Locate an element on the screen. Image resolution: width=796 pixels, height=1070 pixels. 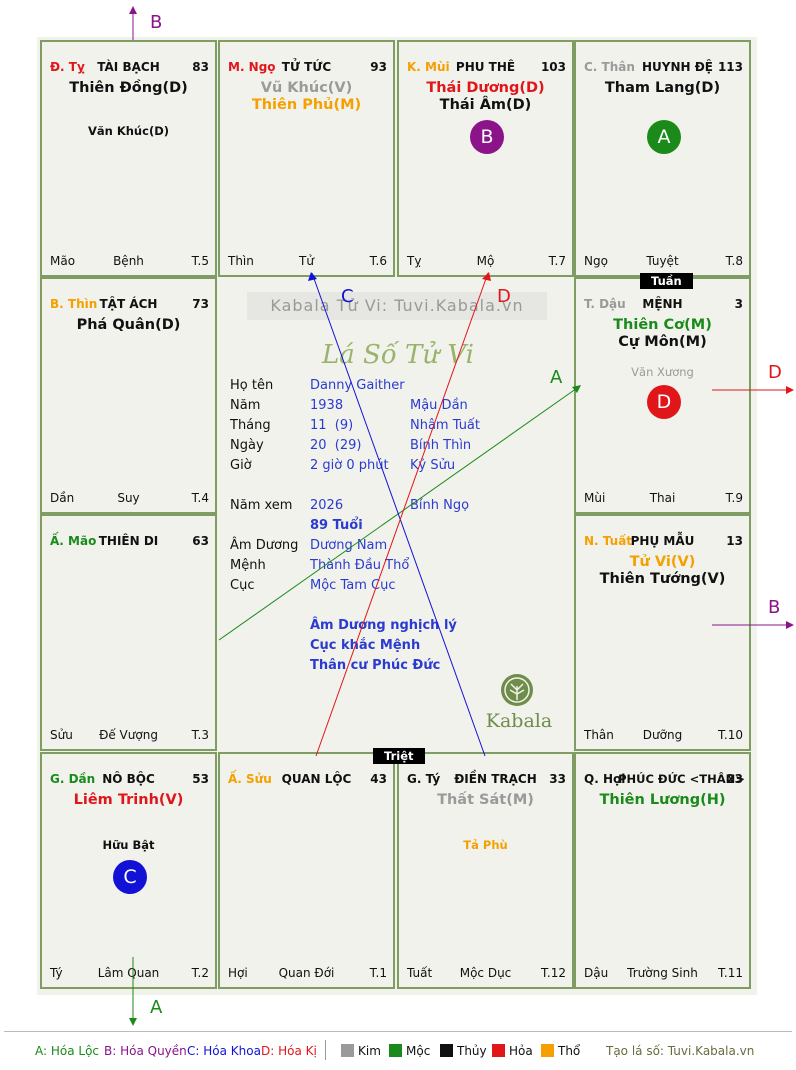
cell-can: C. Thân is located at coordinates (609, 67).